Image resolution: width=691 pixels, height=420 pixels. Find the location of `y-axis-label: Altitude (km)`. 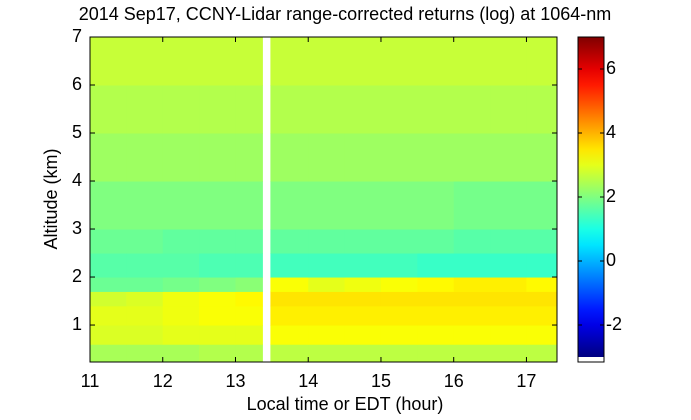

y-axis-label: Altitude (km) is located at coordinates (51, 198).